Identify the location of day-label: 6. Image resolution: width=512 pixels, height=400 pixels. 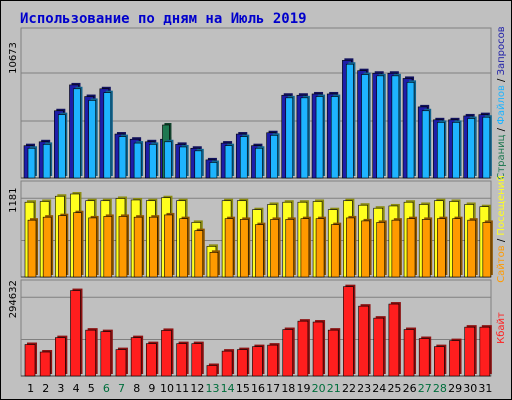
(106, 388).